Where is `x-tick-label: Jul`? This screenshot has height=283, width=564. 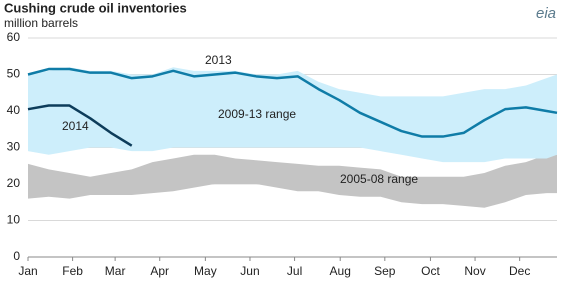 x-tick-label: Jul is located at coordinates (294, 271).